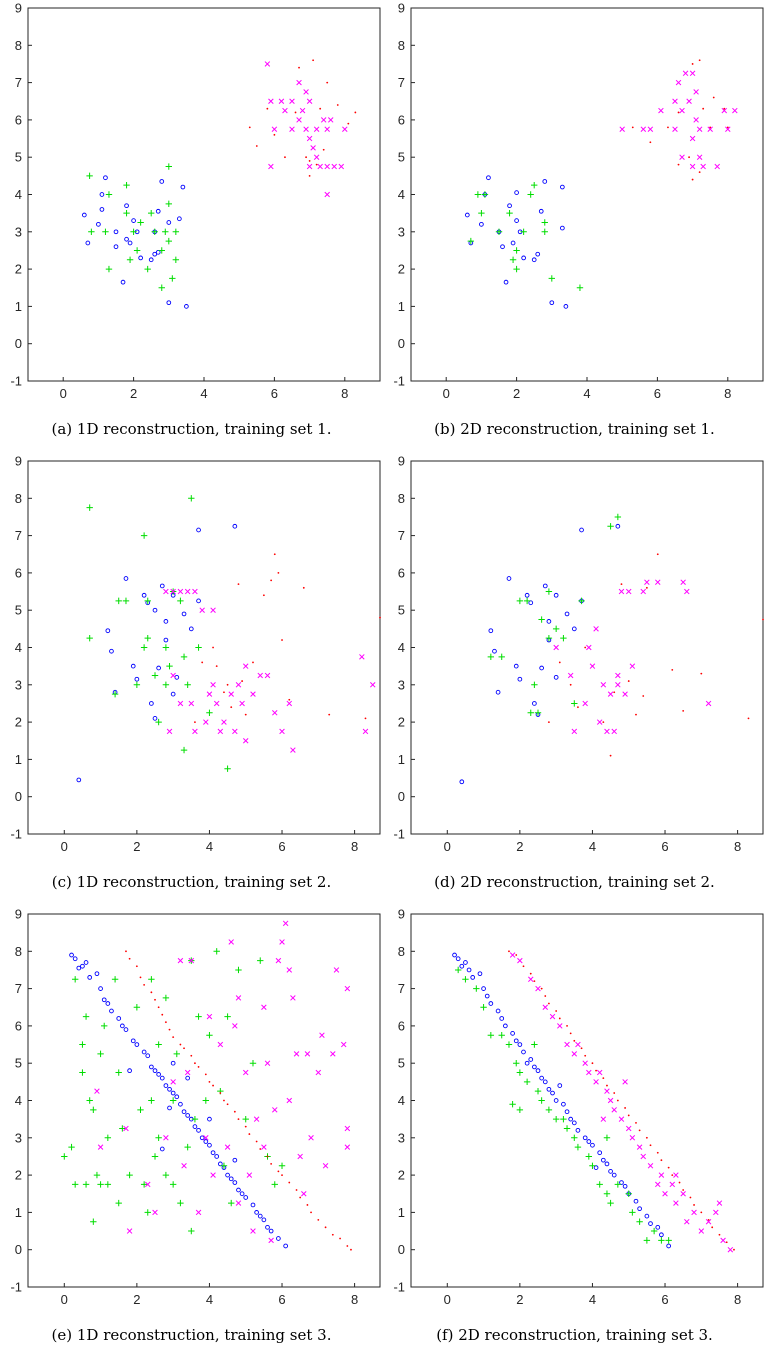 The width and height of the screenshot is (766, 1361). I want to click on y-tick-label: 6, so click(401, 1025).